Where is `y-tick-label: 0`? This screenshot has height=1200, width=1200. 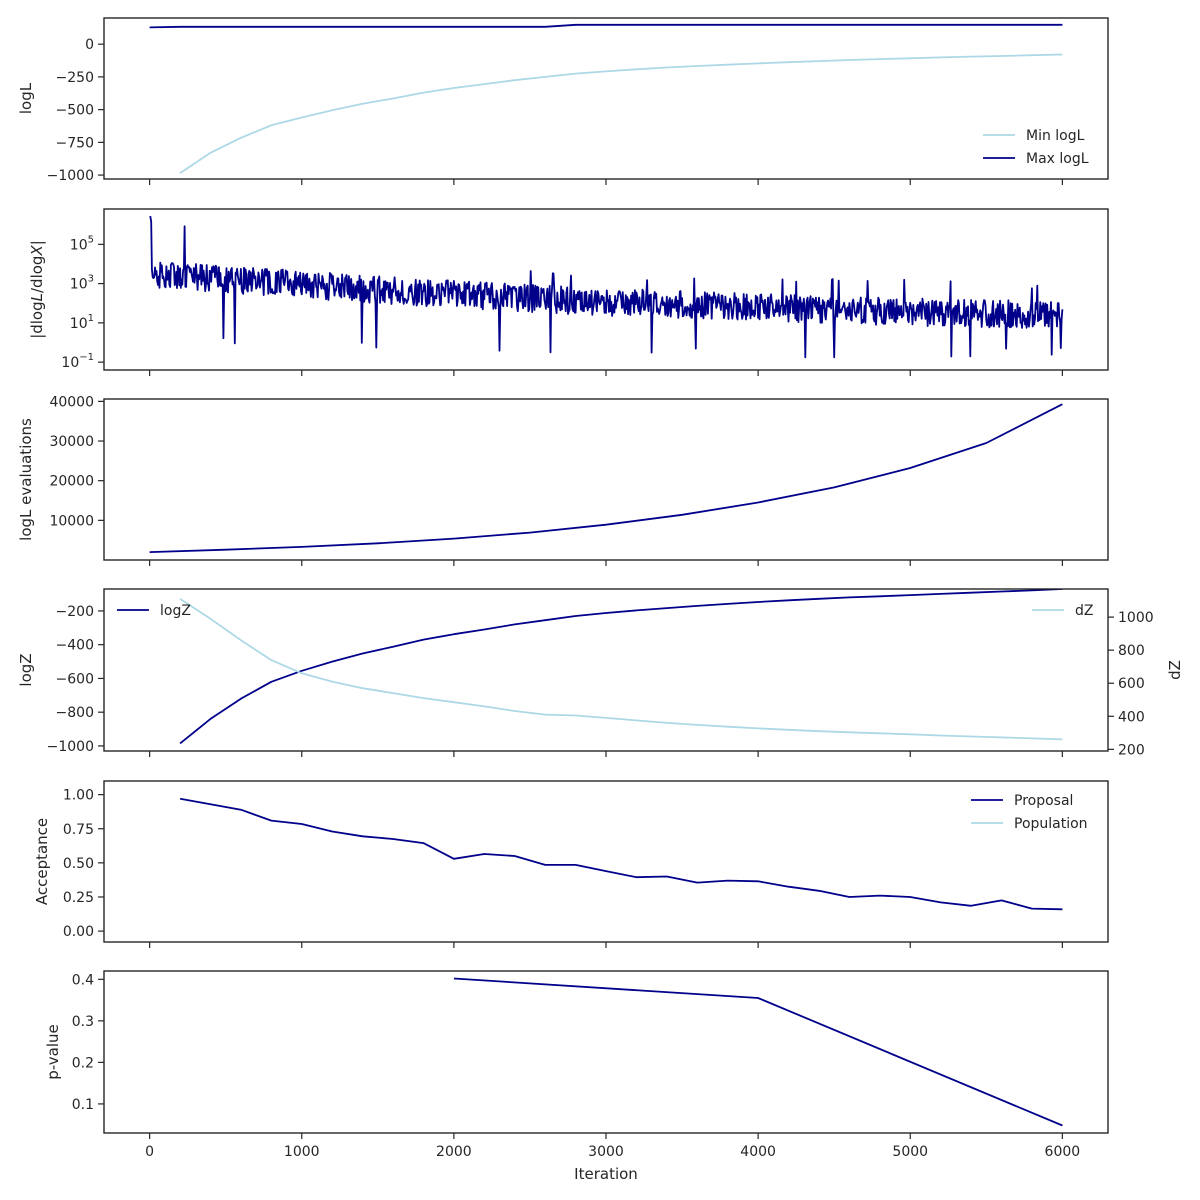 y-tick-label: 0 is located at coordinates (89, 45).